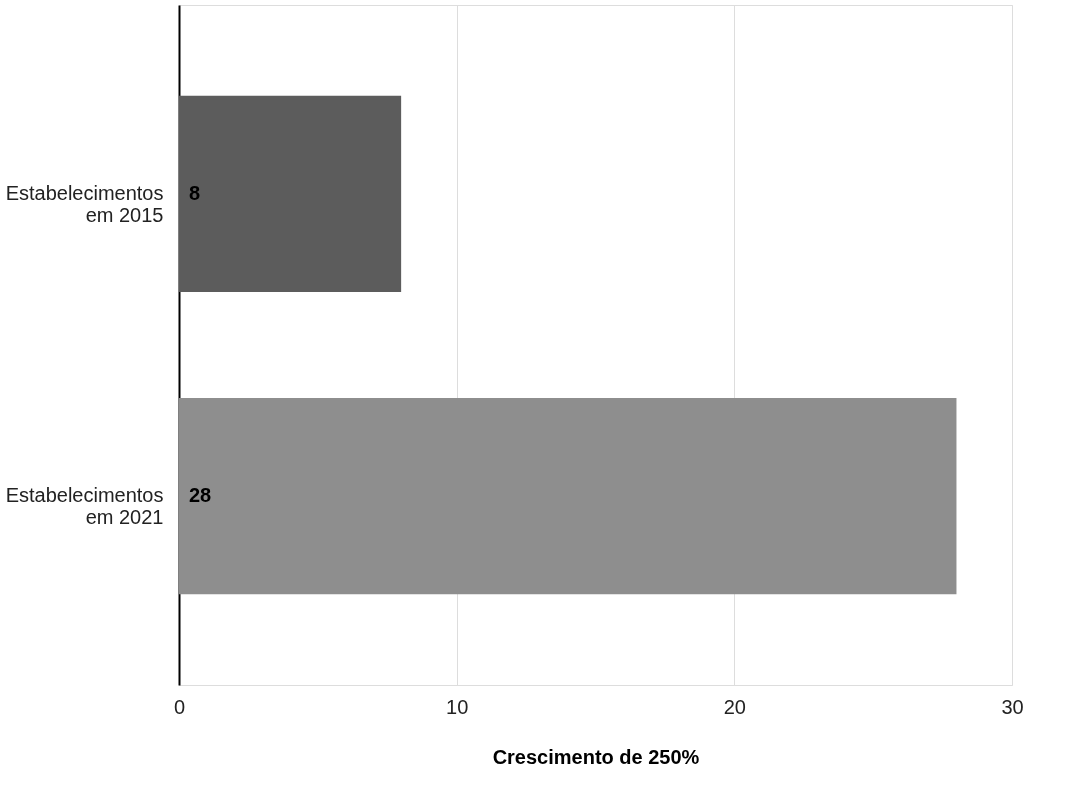  I want to click on y-tick-label: Estabelecimentos em 2015, so click(84, 203).